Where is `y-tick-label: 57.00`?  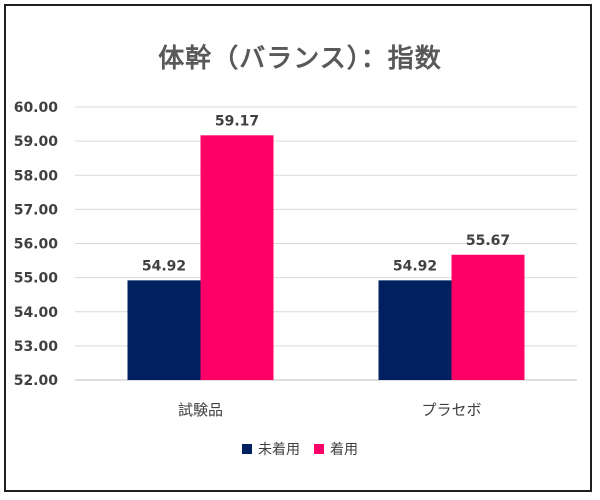
y-tick-label: 57.00 is located at coordinates (36, 210).